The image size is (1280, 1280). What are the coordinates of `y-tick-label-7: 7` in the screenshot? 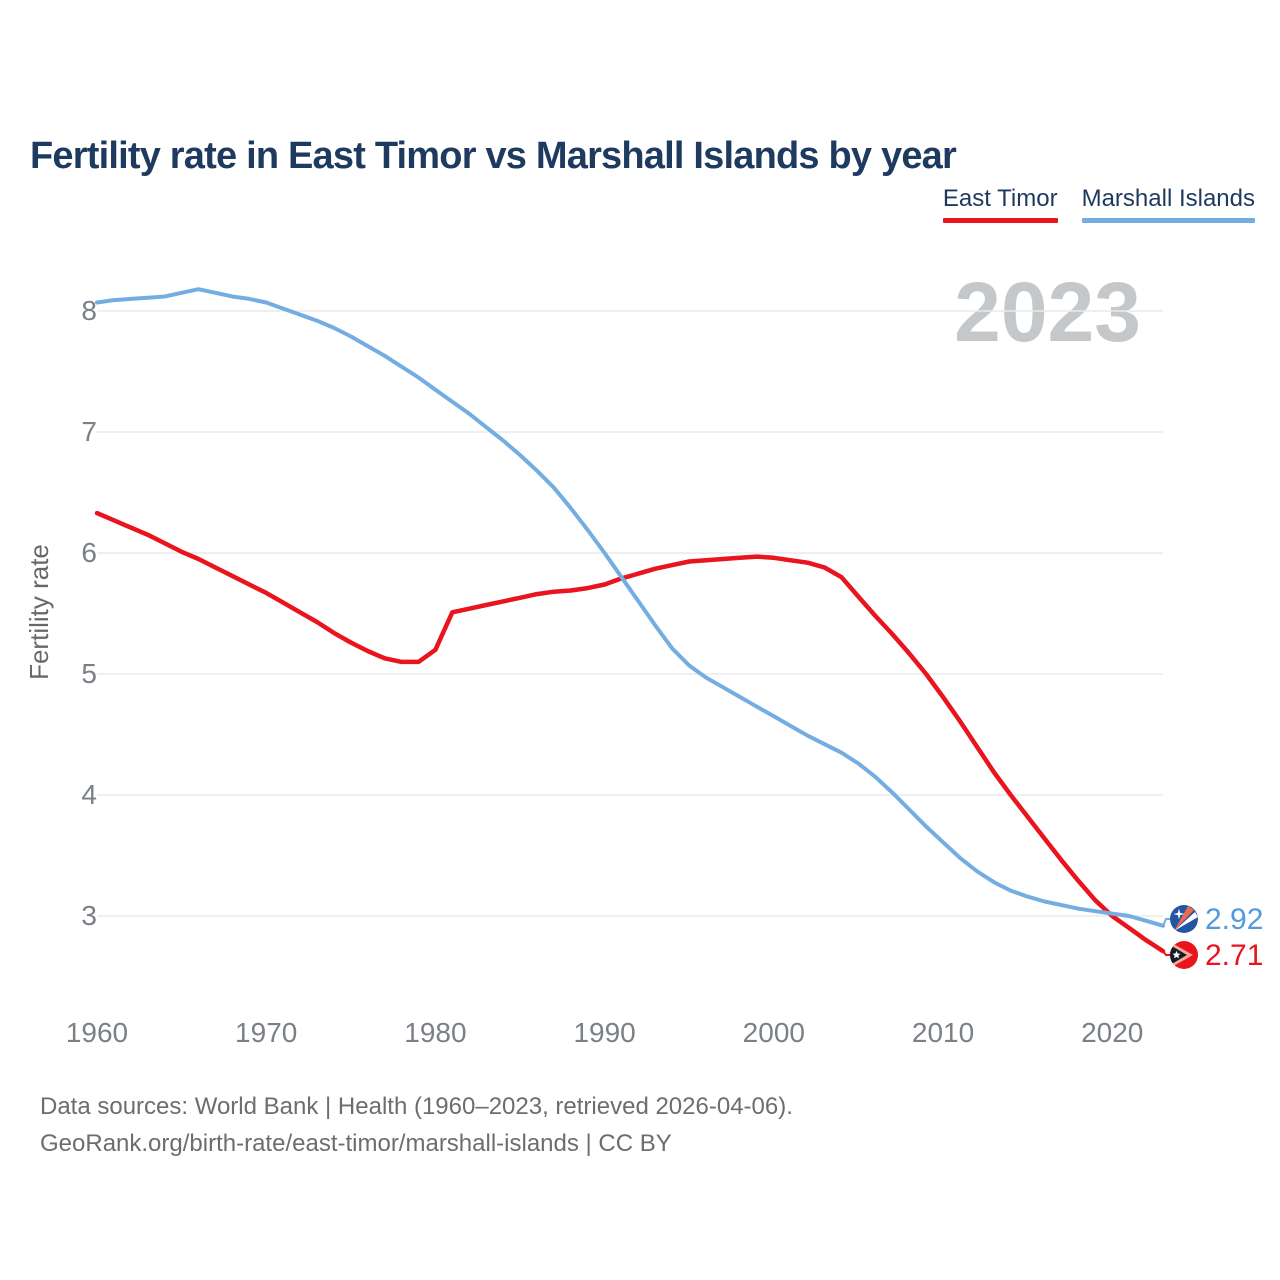 It's located at (89, 431).